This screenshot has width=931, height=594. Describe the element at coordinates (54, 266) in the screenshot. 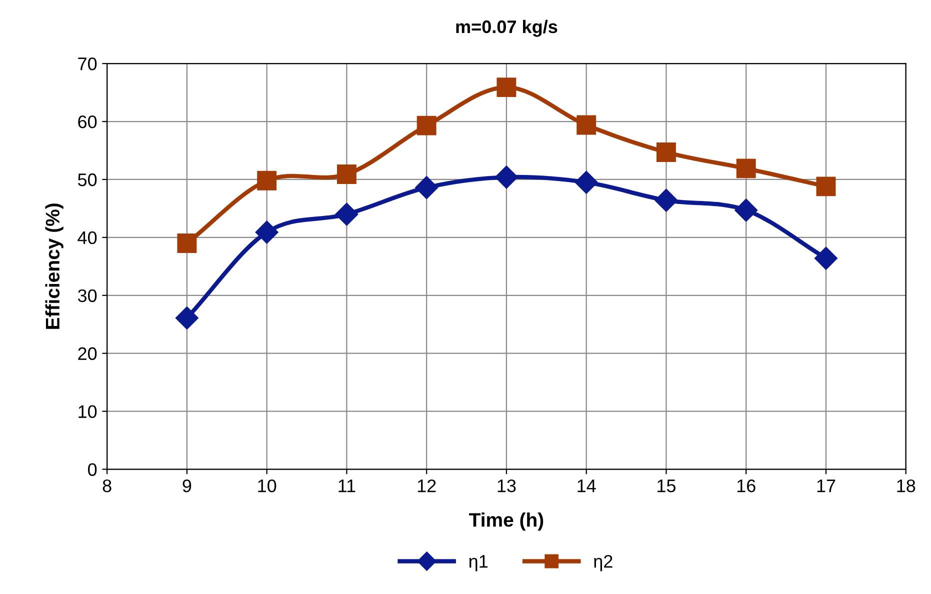

I see `y-axis-title: Efficiency (%)` at that location.